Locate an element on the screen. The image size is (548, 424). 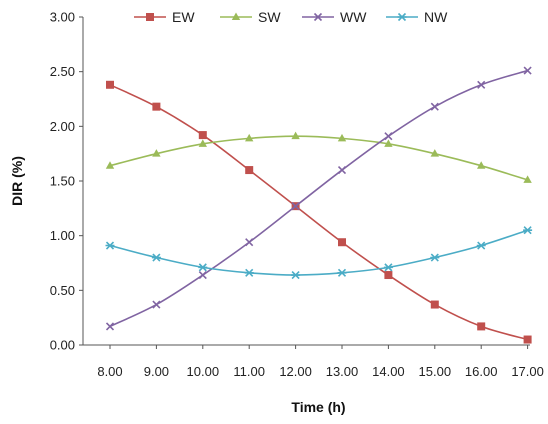
y-tick-label: 0.50 is located at coordinates (62, 290).